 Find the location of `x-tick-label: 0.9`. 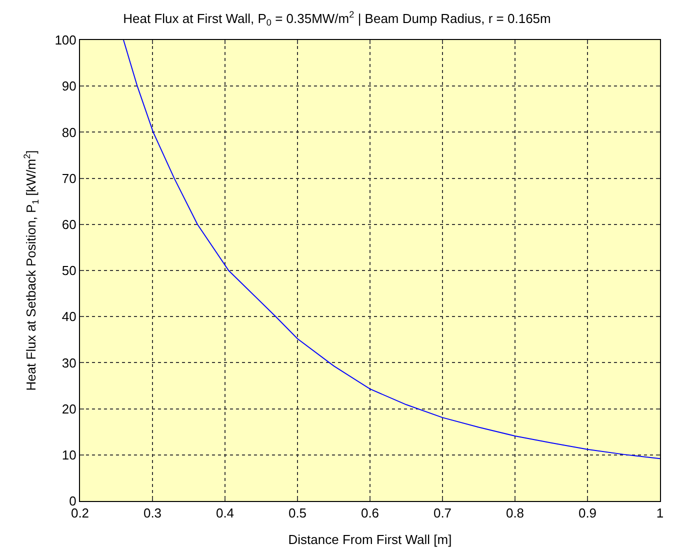

x-tick-label: 0.9 is located at coordinates (587, 513).